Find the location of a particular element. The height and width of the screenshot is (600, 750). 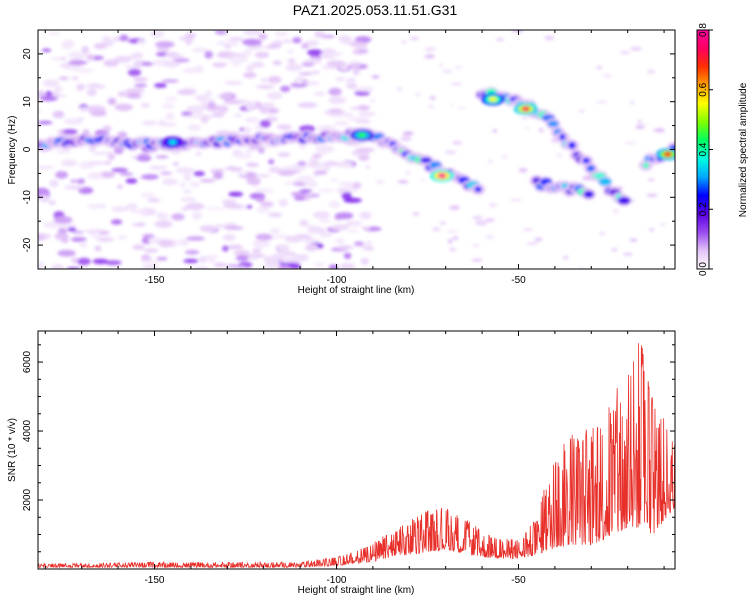

x-tick-label: -150 is located at coordinates (154, 580).